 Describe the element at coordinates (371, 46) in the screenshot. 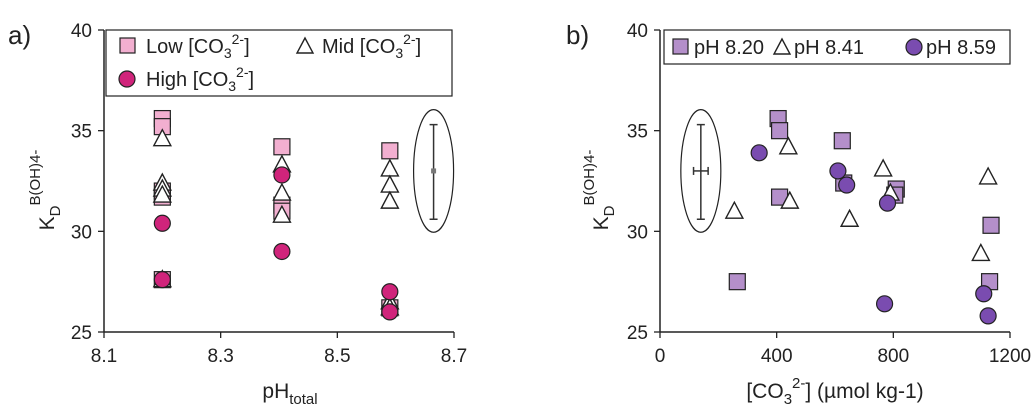

I see `legend-label-mid: Mid [CO32-]` at that location.